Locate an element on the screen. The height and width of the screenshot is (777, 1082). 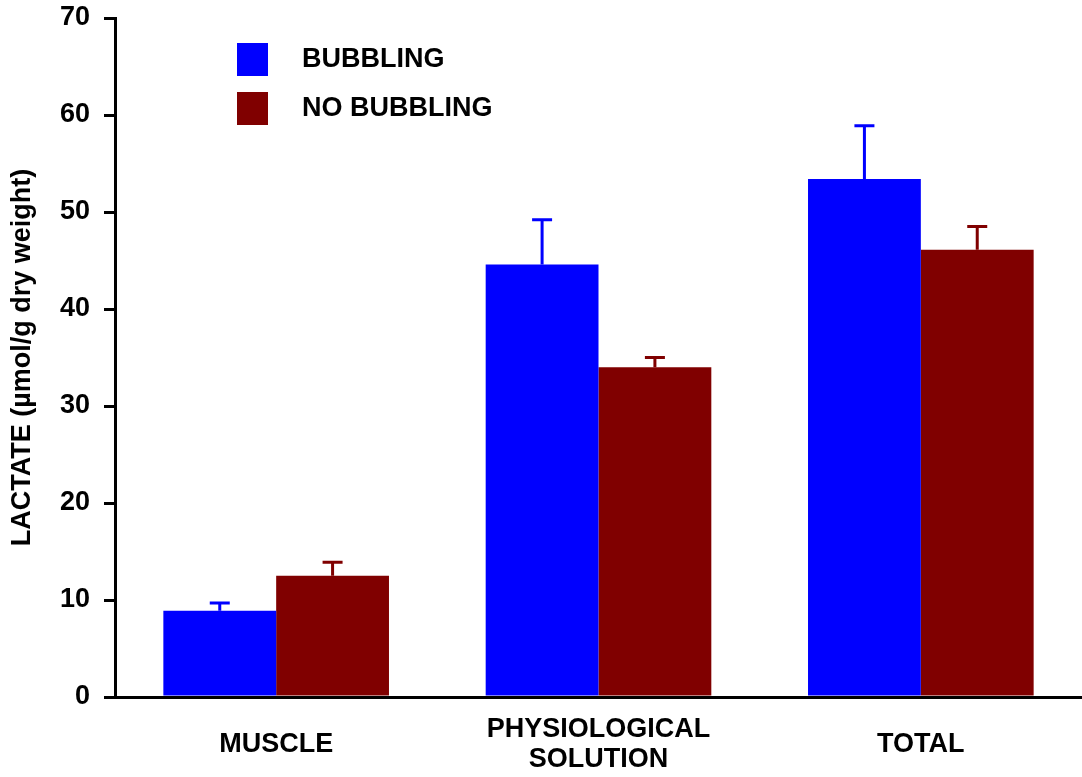
y-tick-label: 10 is located at coordinates (74, 598).